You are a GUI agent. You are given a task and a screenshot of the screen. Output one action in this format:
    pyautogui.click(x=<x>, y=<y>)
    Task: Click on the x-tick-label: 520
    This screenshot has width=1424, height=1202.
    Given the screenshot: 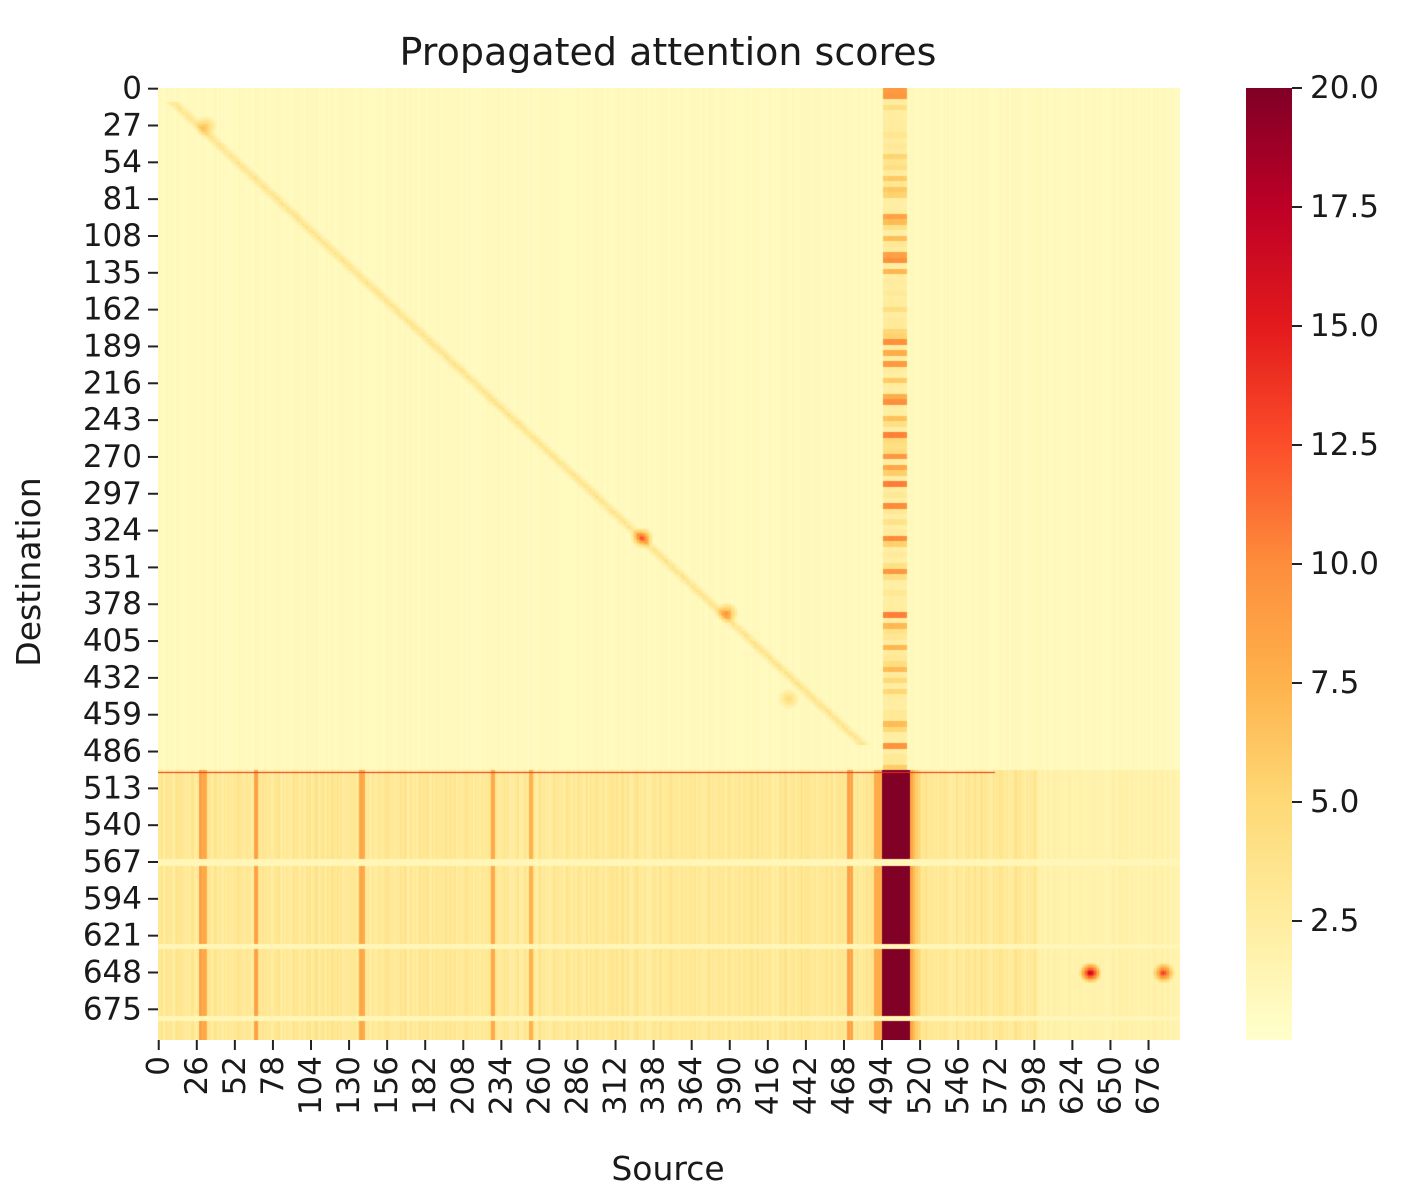 What is the action you would take?
    pyautogui.click(x=920, y=1085)
    